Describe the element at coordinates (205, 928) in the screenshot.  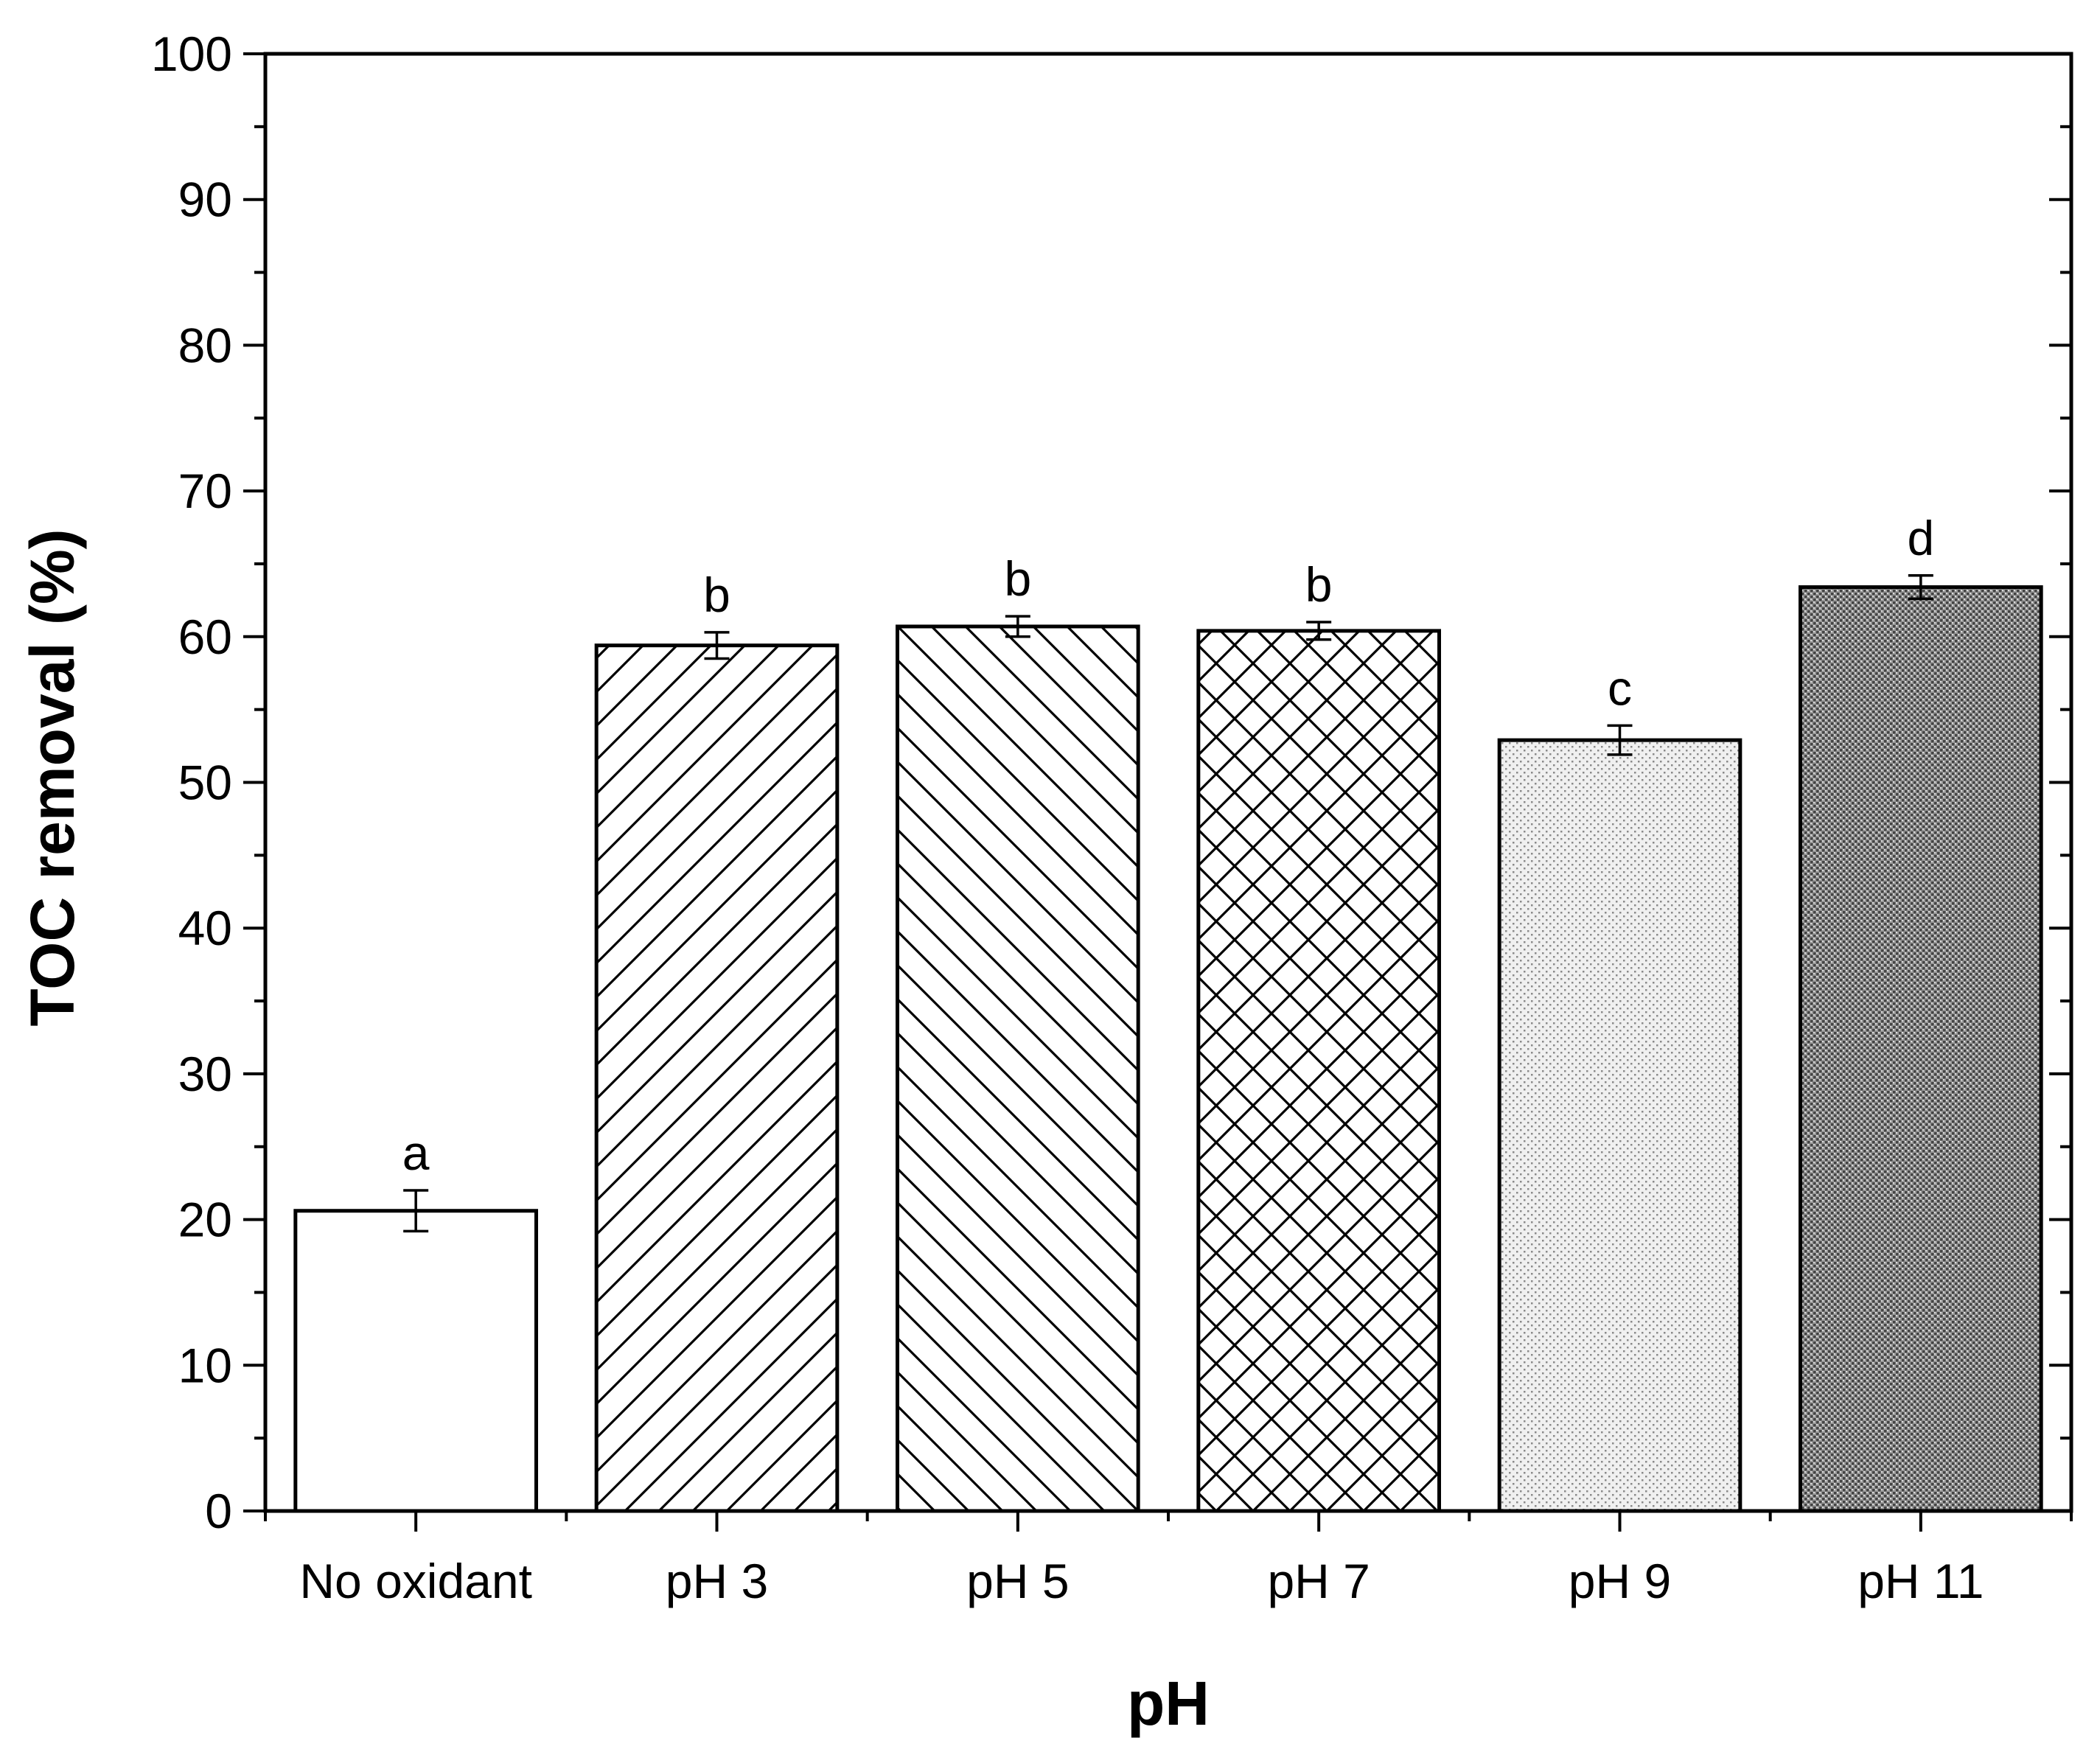
I see `y-tick-label-4: 40` at that location.